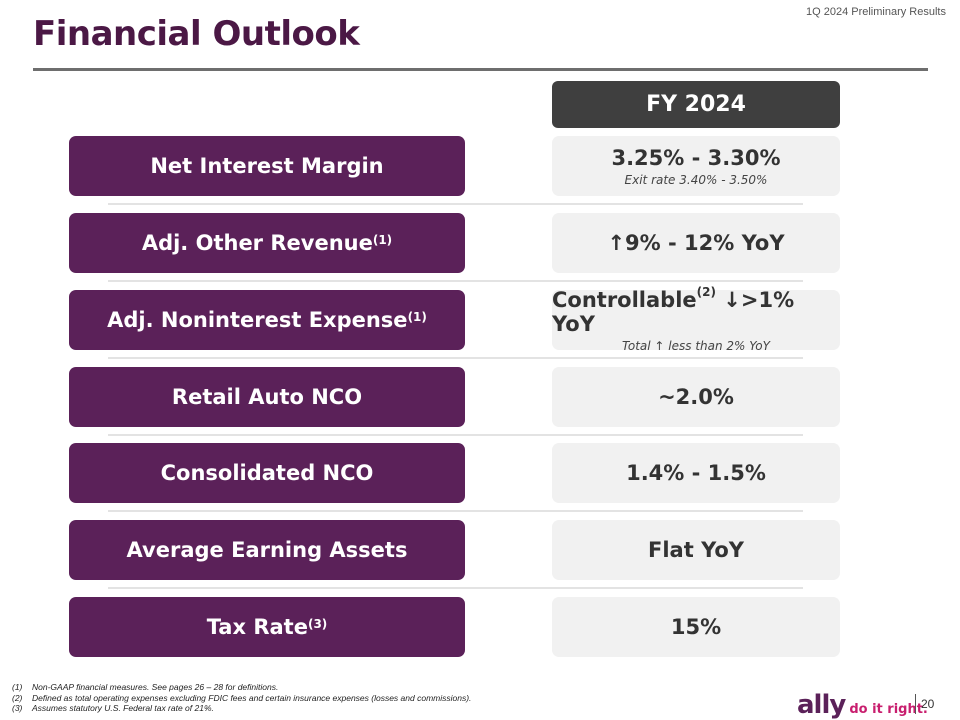 The image size is (960, 720). I want to click on title-rule, so click(480, 69).